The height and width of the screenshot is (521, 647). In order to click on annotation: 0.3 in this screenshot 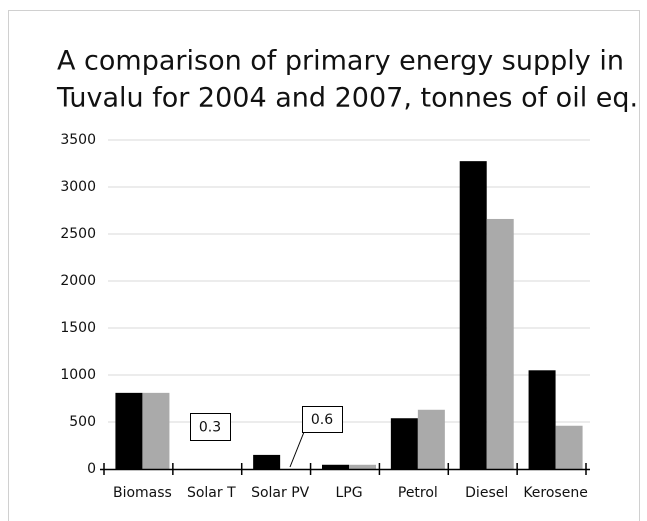, I will do `click(210, 428)`.